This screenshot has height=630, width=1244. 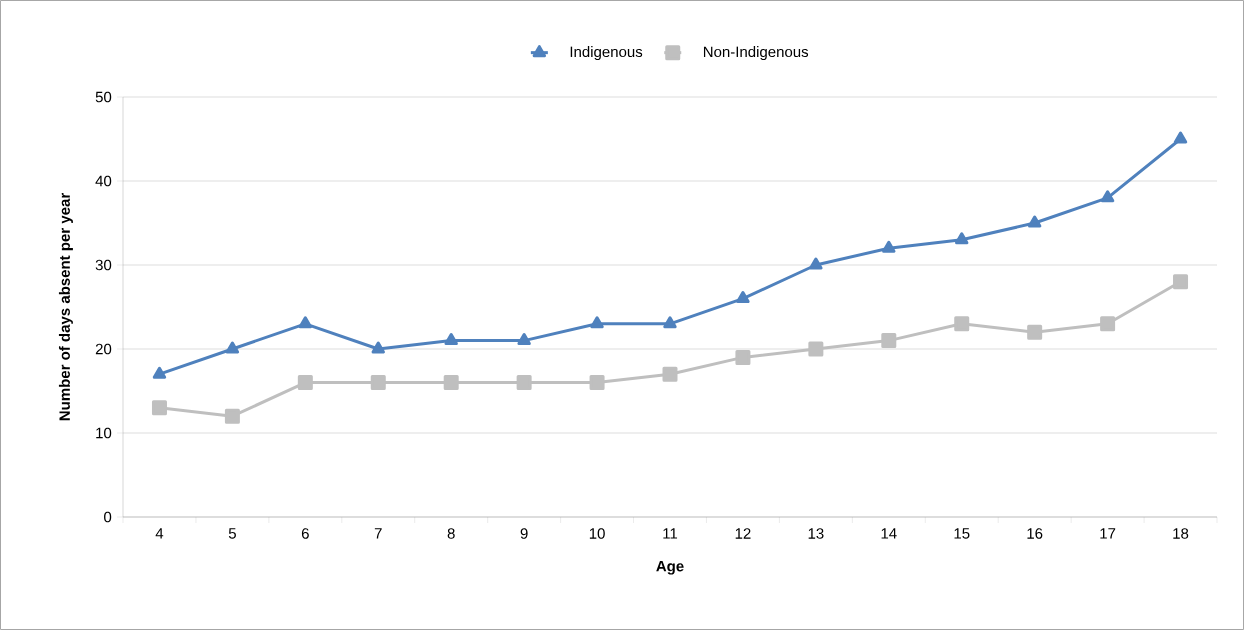 I want to click on x-tick-label: 11, so click(x=670, y=533).